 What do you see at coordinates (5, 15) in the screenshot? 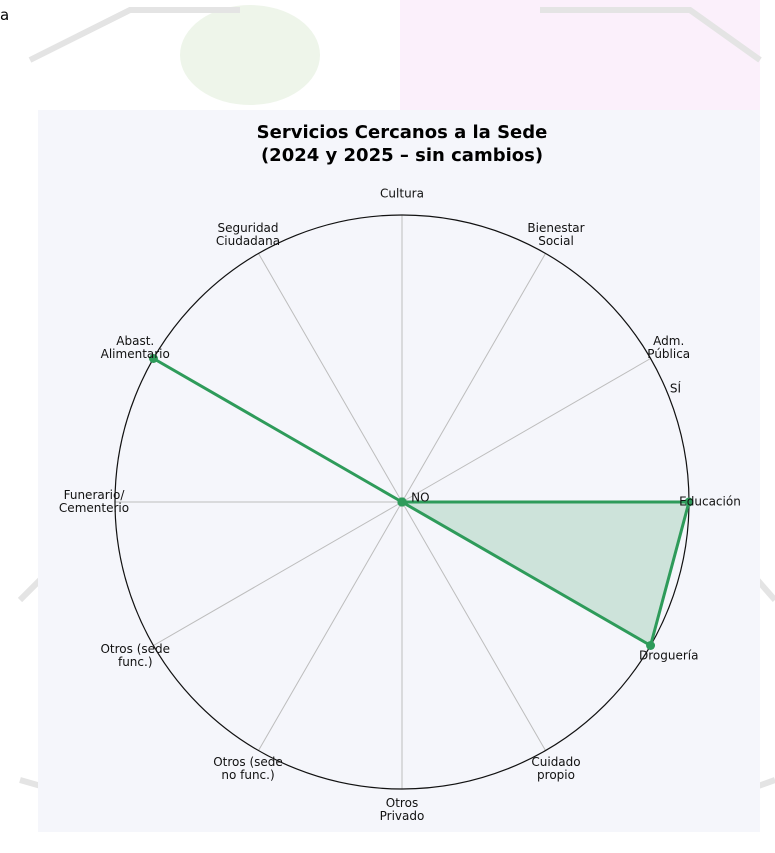
I see `page-fragment: a` at bounding box center [5, 15].